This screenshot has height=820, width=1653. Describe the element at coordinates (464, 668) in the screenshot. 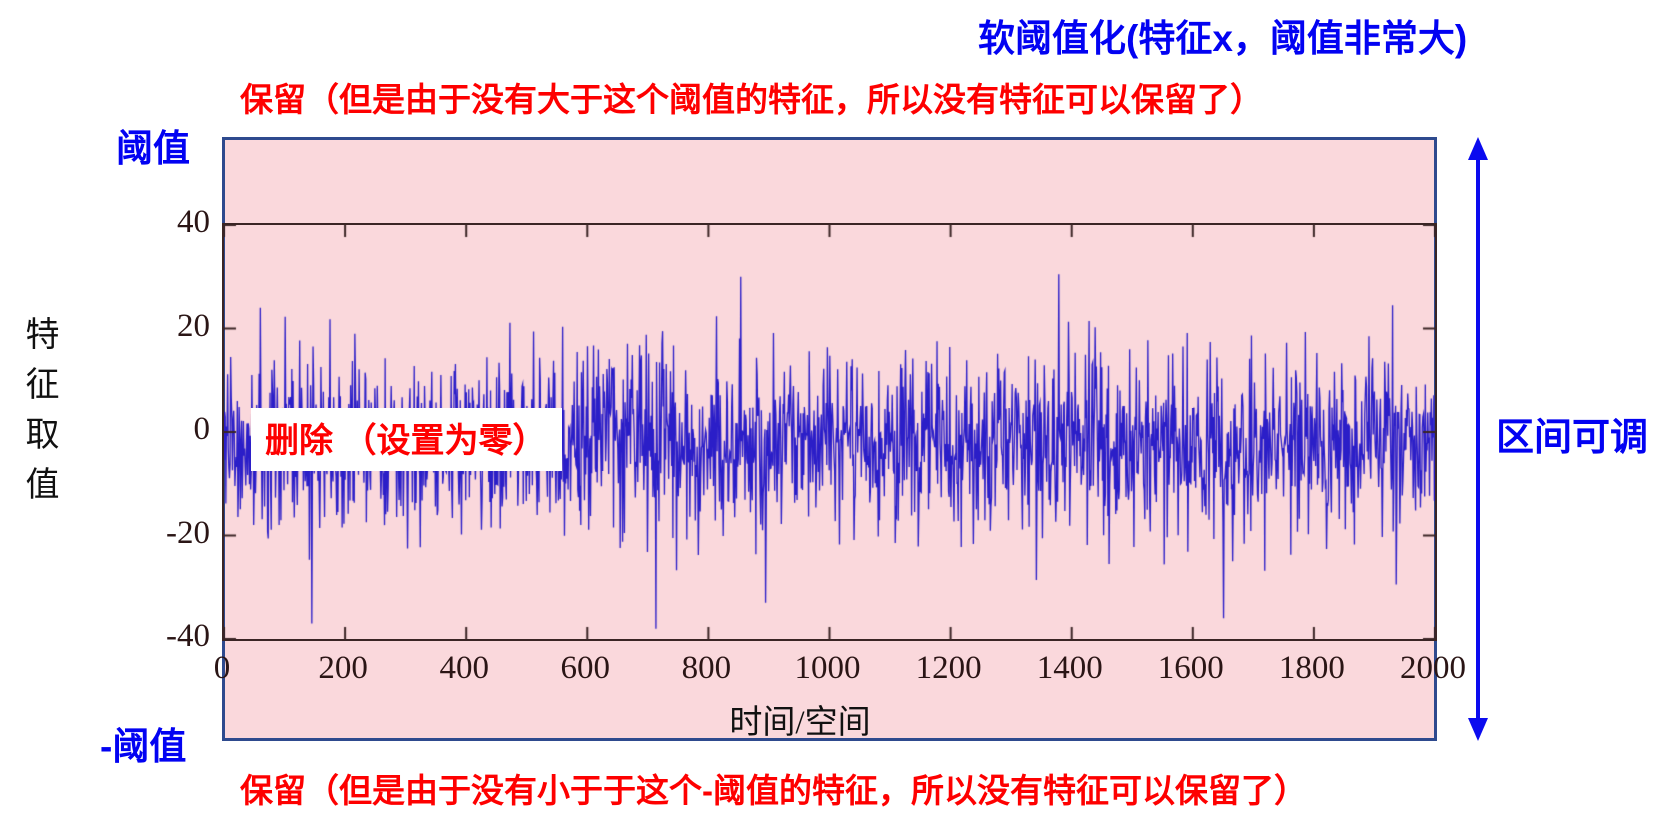

I see `x-tick-label: 400` at that location.